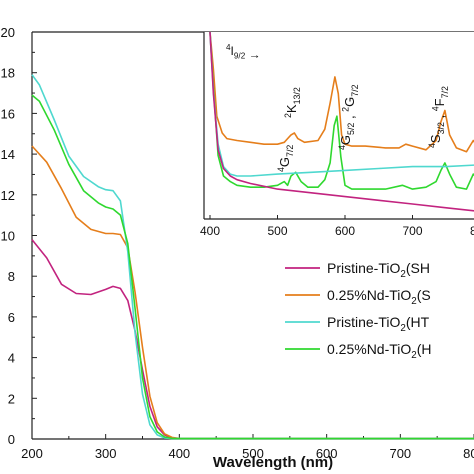  Describe the element at coordinates (285, 158) in the screenshot. I see `annotation-4G7-2: 4G7/2` at that location.